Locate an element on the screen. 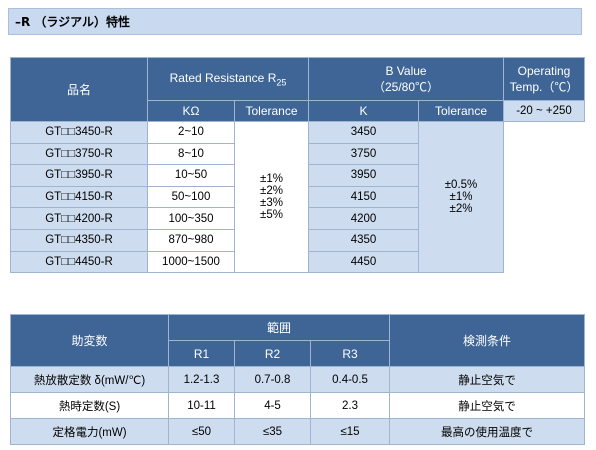 Image resolution: width=596 pixels, height=450 pixels. header-text: Rated Resistance R is located at coordinates (223, 77).